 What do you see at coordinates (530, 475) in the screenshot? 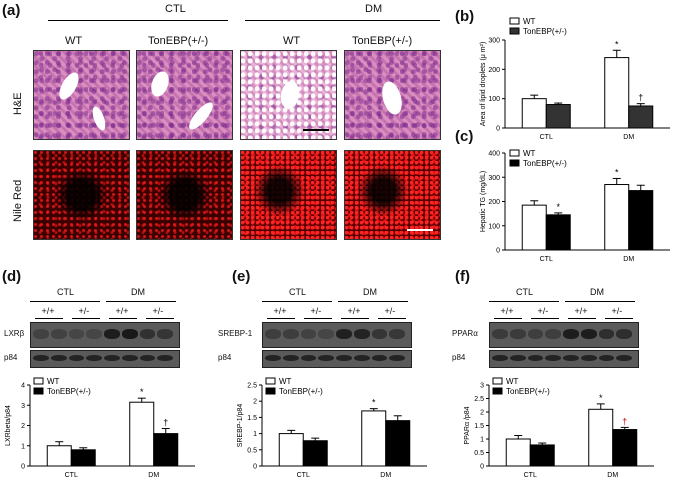
I see `xtick-label-f-0: CTL` at bounding box center [530, 475].